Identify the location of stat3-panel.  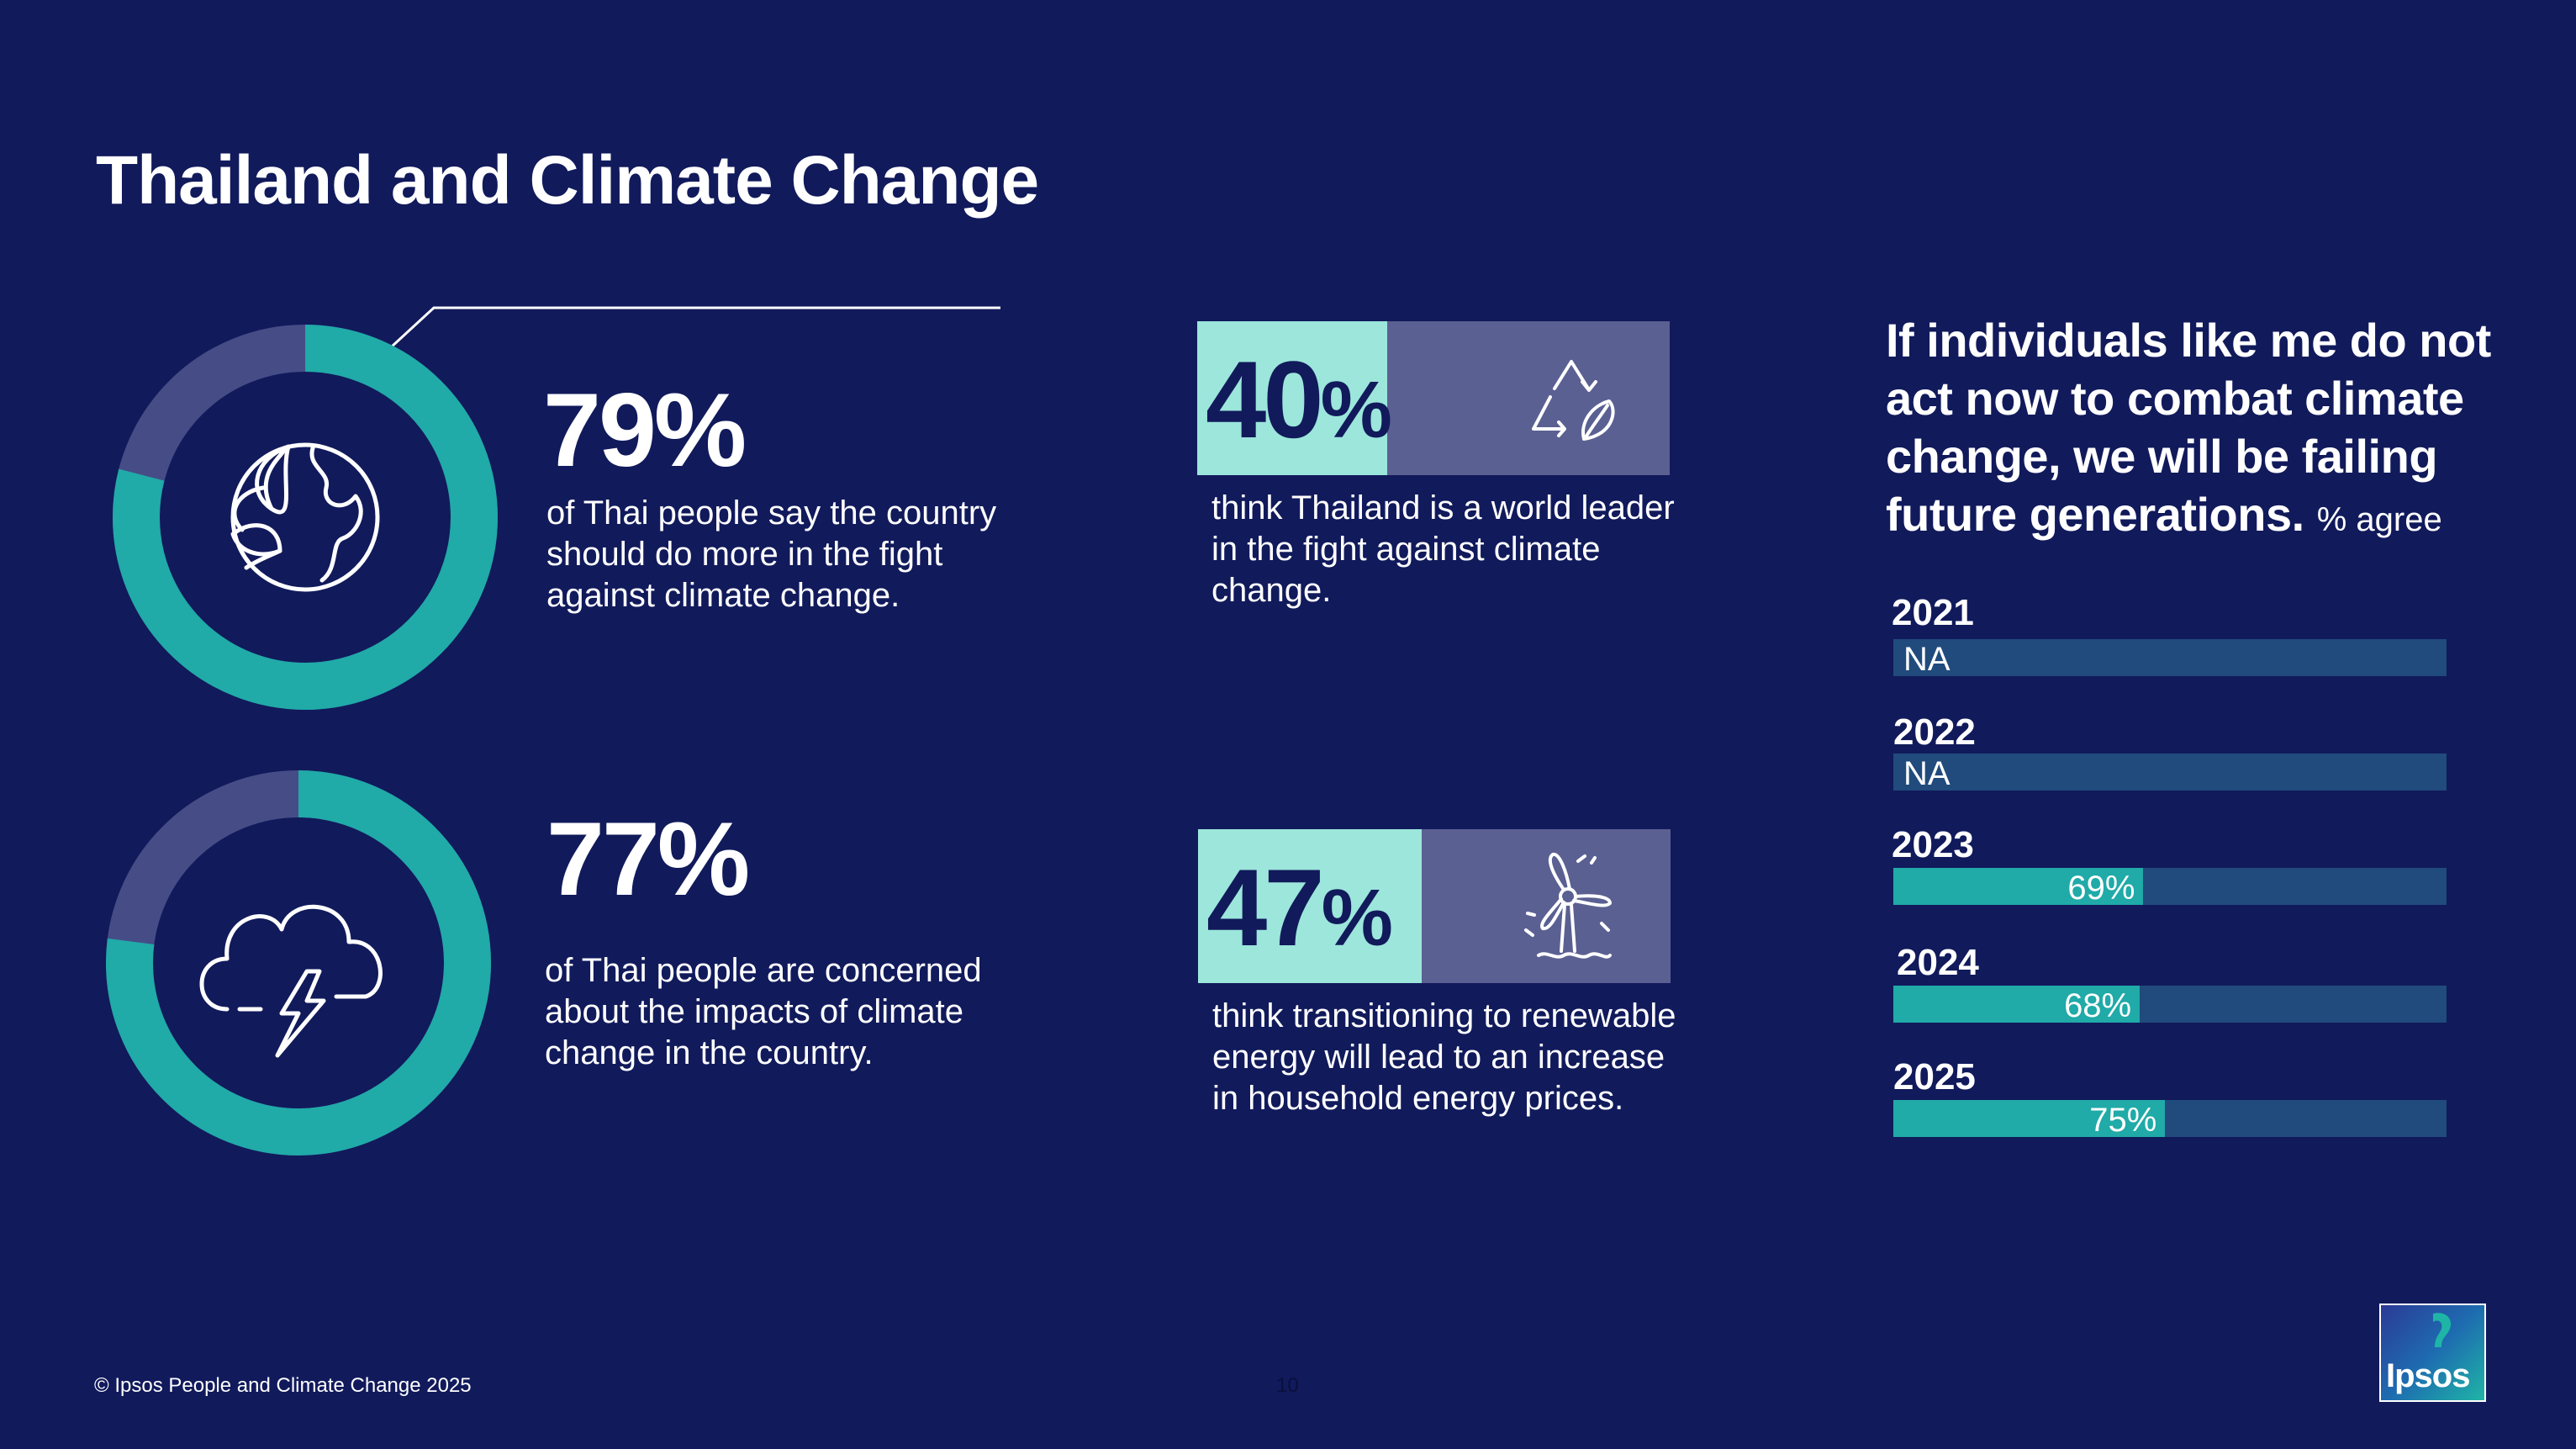
(1529, 398).